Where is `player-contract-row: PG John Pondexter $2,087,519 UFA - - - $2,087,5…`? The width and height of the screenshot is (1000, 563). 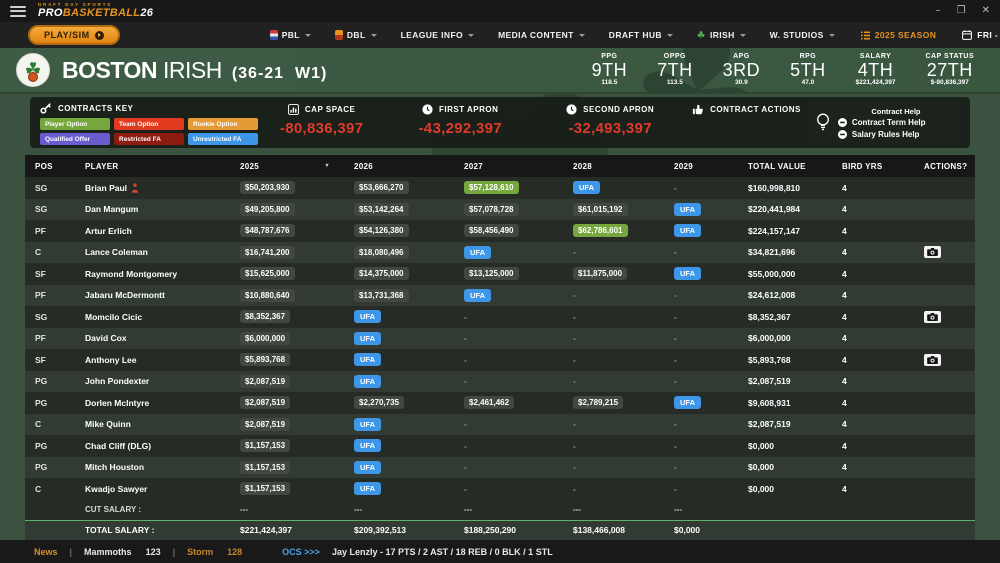 player-contract-row: PG John Pondexter $2,087,519 UFA - - - $2,087,5… is located at coordinates (500, 381).